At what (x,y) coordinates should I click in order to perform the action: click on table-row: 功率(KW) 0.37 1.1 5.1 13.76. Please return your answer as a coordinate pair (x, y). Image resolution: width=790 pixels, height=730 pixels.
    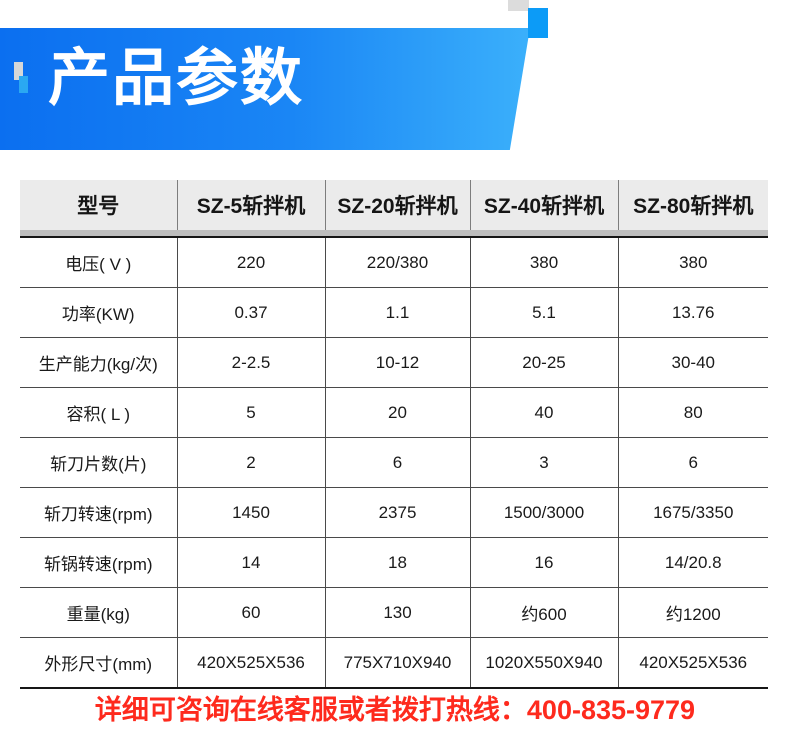
    Looking at the image, I should click on (394, 312).